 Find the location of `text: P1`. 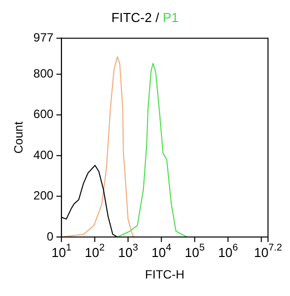

text: P1 is located at coordinates (170, 17).